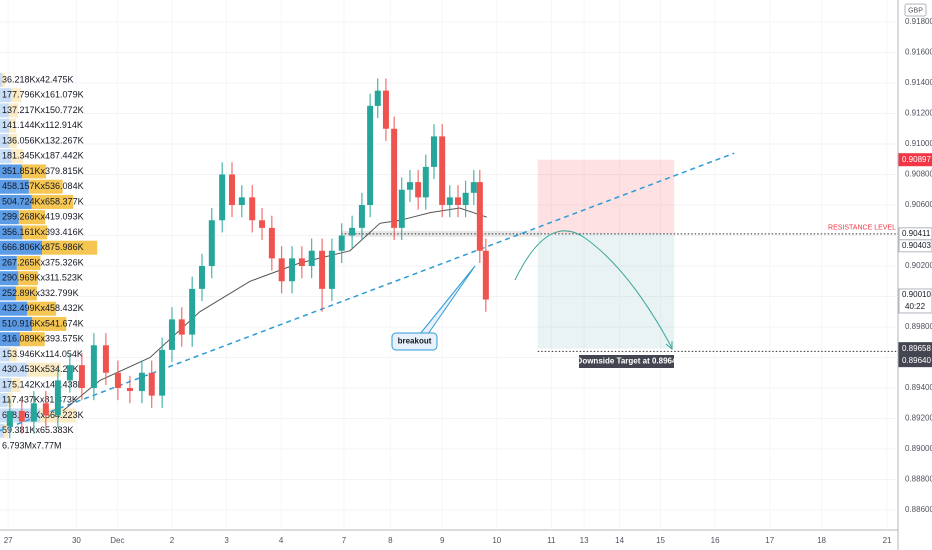  What do you see at coordinates (43, 217) in the screenshot?
I see `volume-label: 299.268Kx419.093K` at bounding box center [43, 217].